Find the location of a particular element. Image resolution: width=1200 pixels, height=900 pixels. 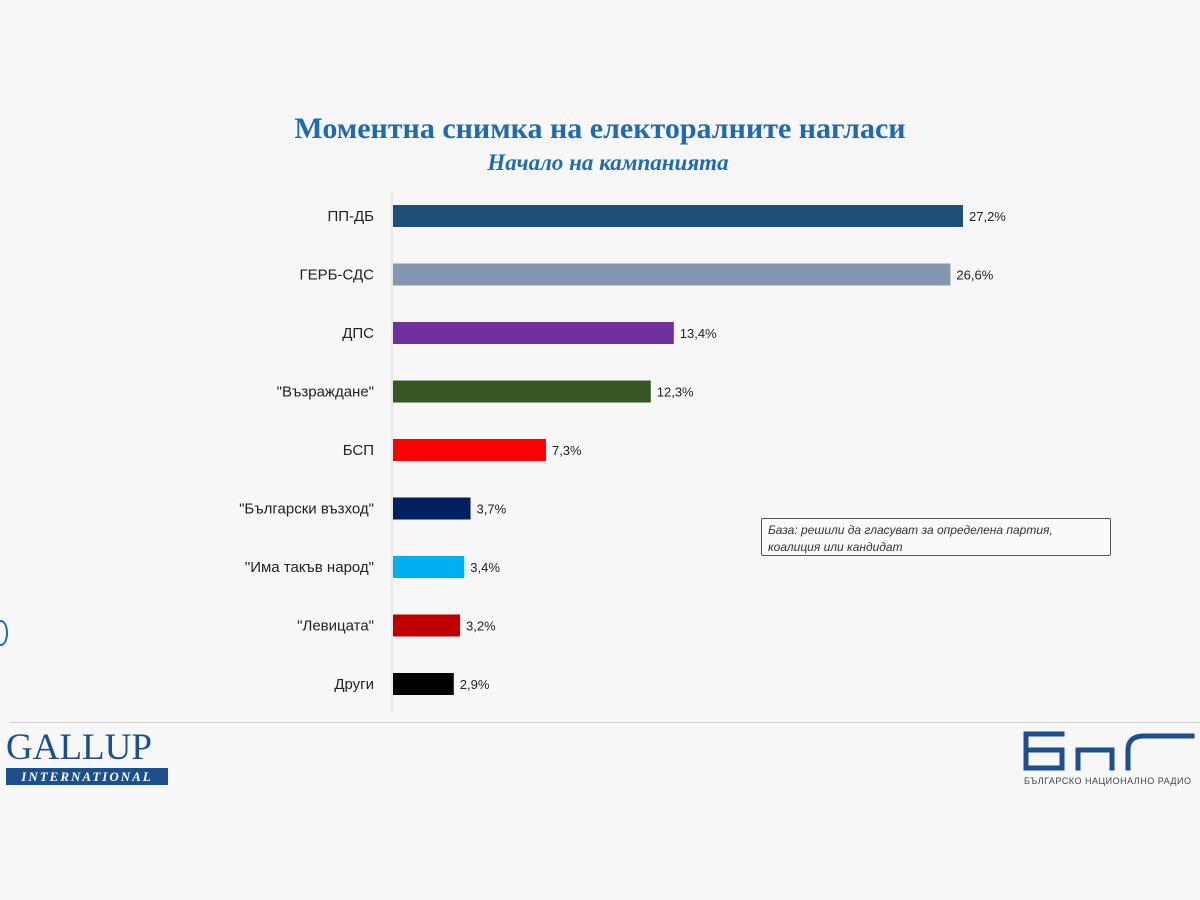

category-label-1: ГЕРБ-СДС is located at coordinates (337, 275).